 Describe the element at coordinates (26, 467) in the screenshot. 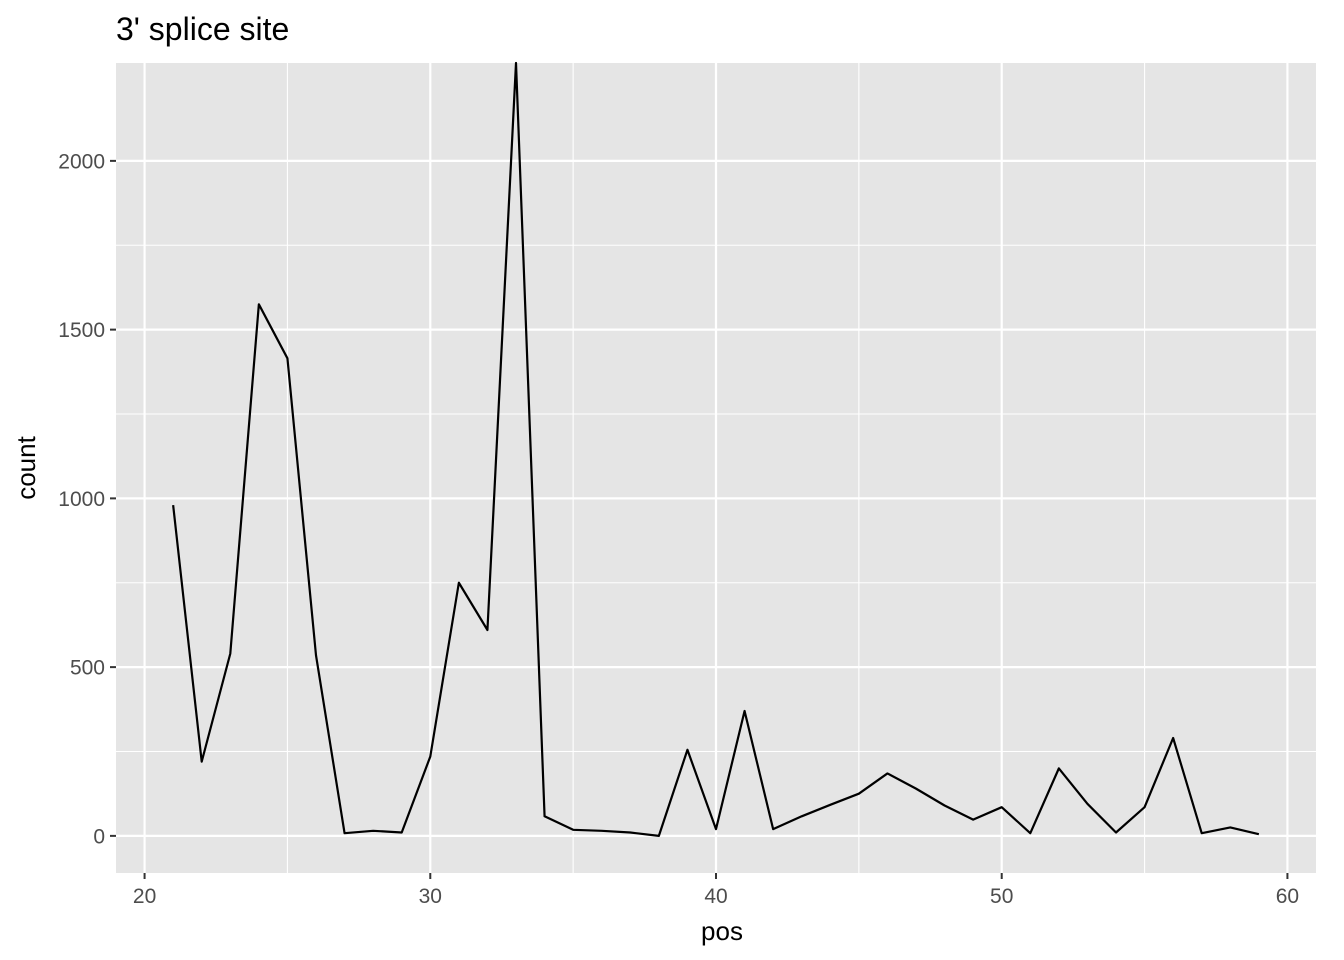

I see `y-axis-title: count` at that location.